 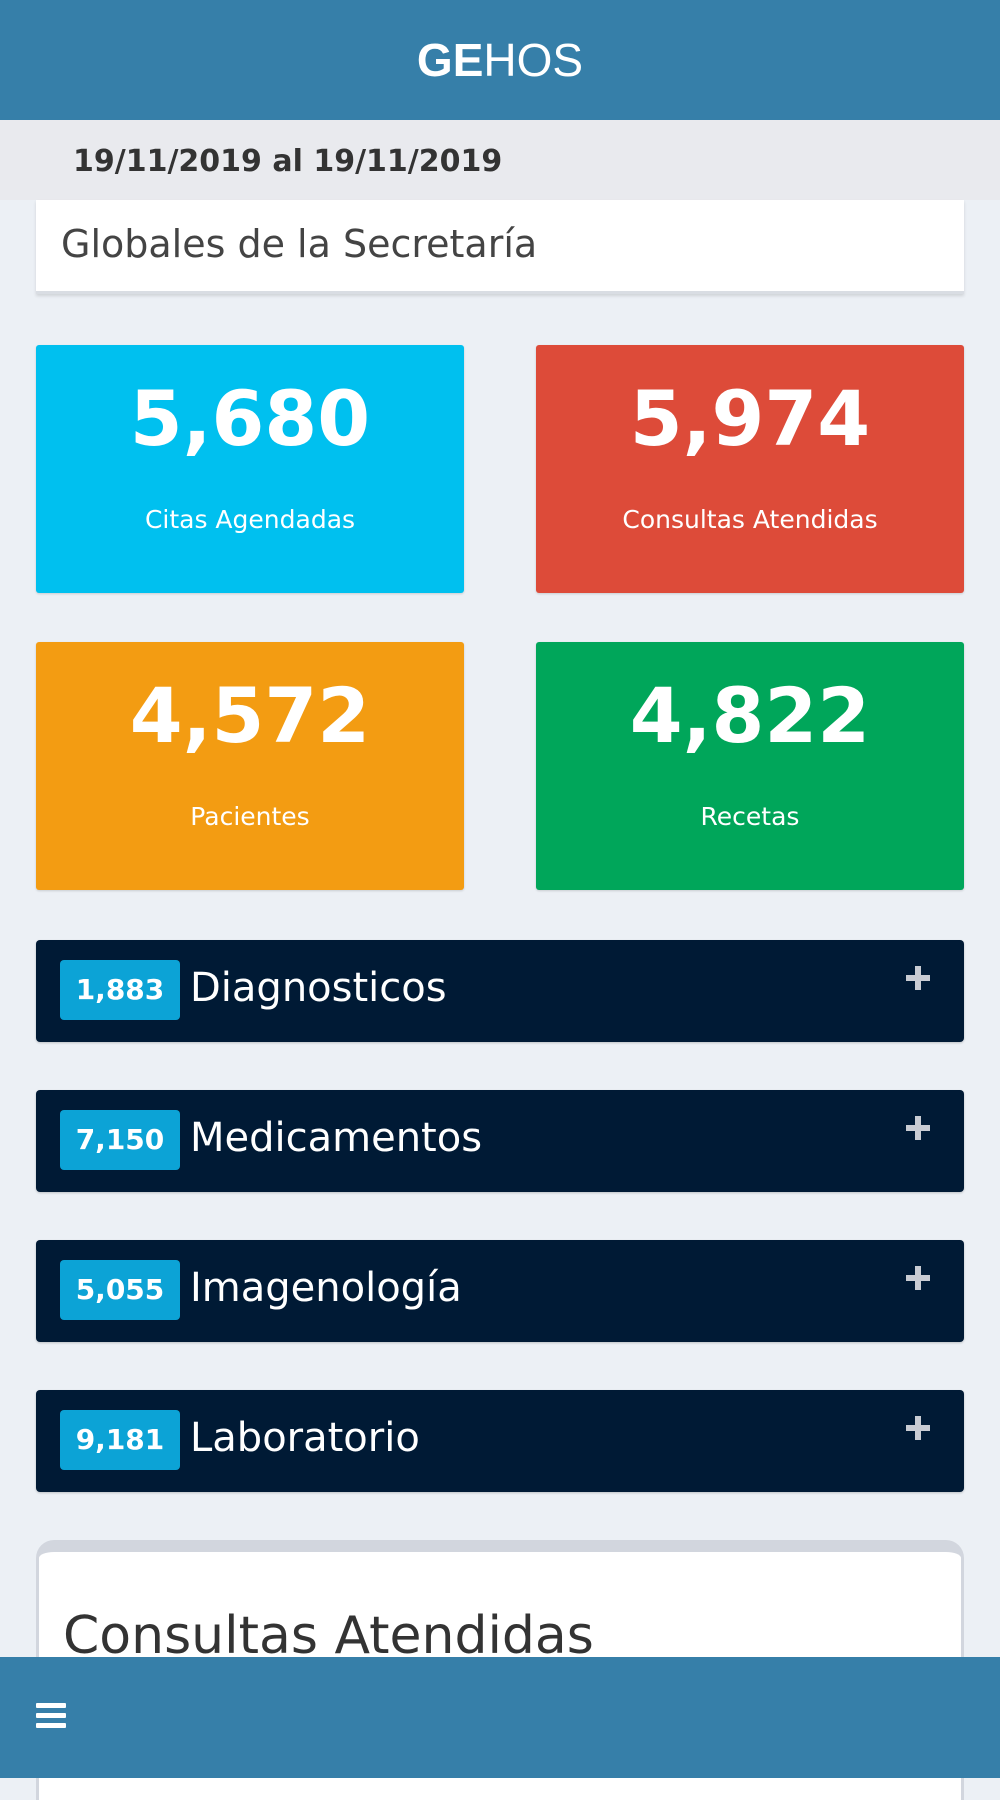 I want to click on logo-light-part: HOS, so click(x=533, y=60).